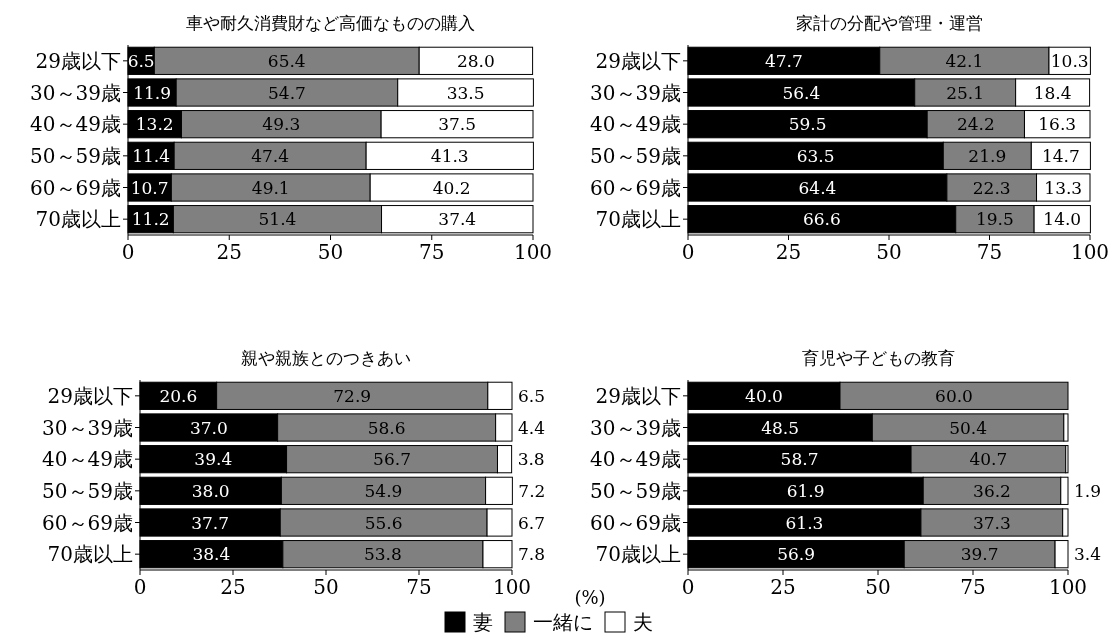 This screenshot has height=638, width=1111. Describe the element at coordinates (475, 60) in the screenshot. I see `data-label: 28.0` at that location.